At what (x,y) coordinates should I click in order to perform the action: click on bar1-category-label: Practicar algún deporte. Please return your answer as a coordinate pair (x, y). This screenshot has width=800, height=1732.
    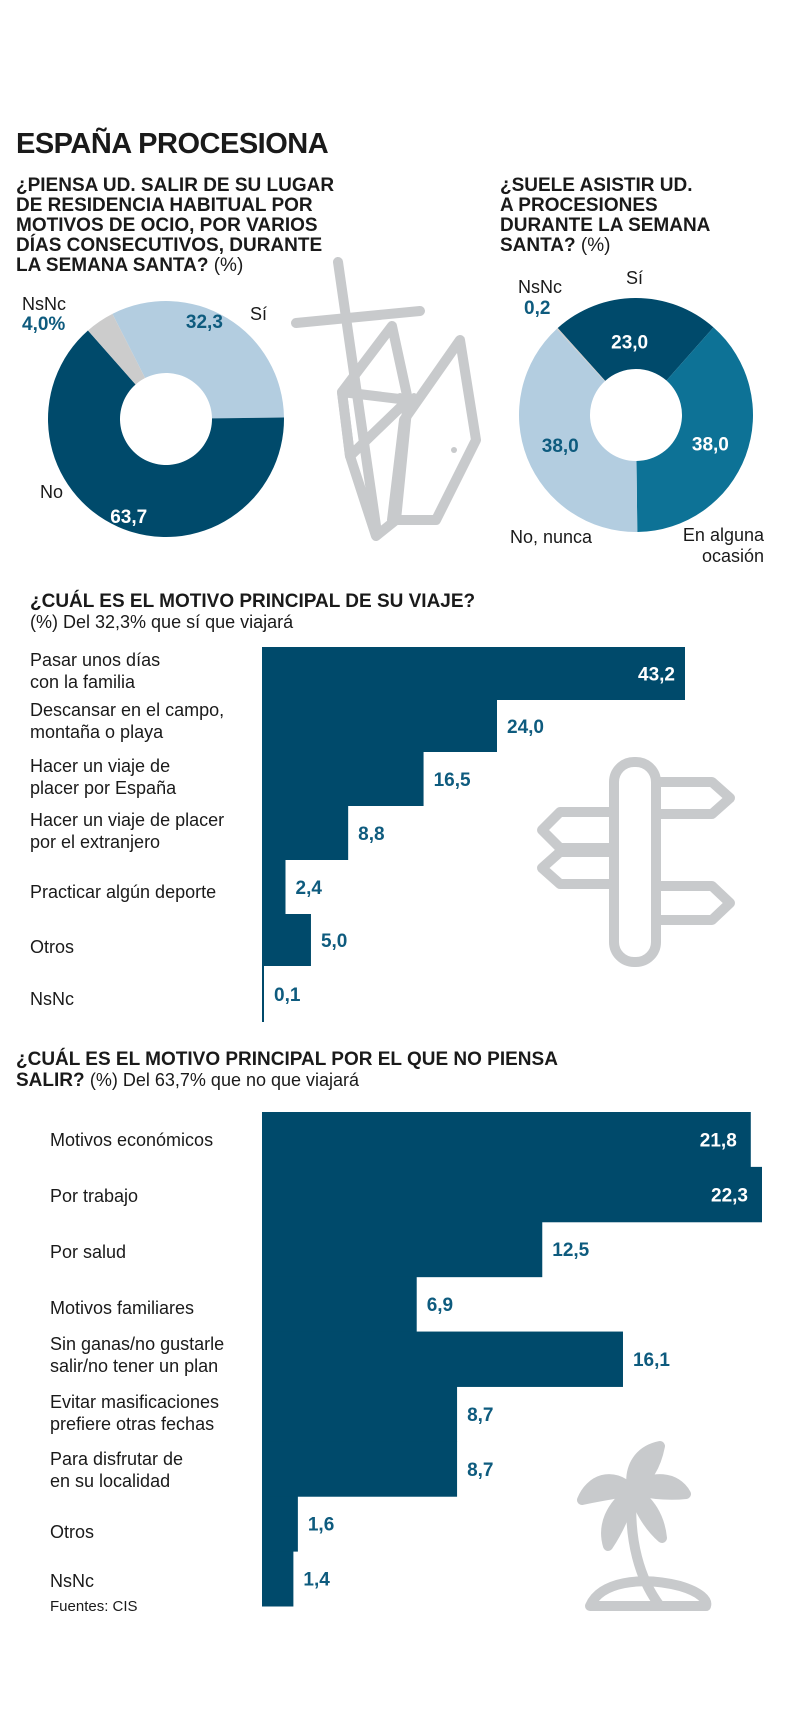
    Looking at the image, I should click on (123, 892).